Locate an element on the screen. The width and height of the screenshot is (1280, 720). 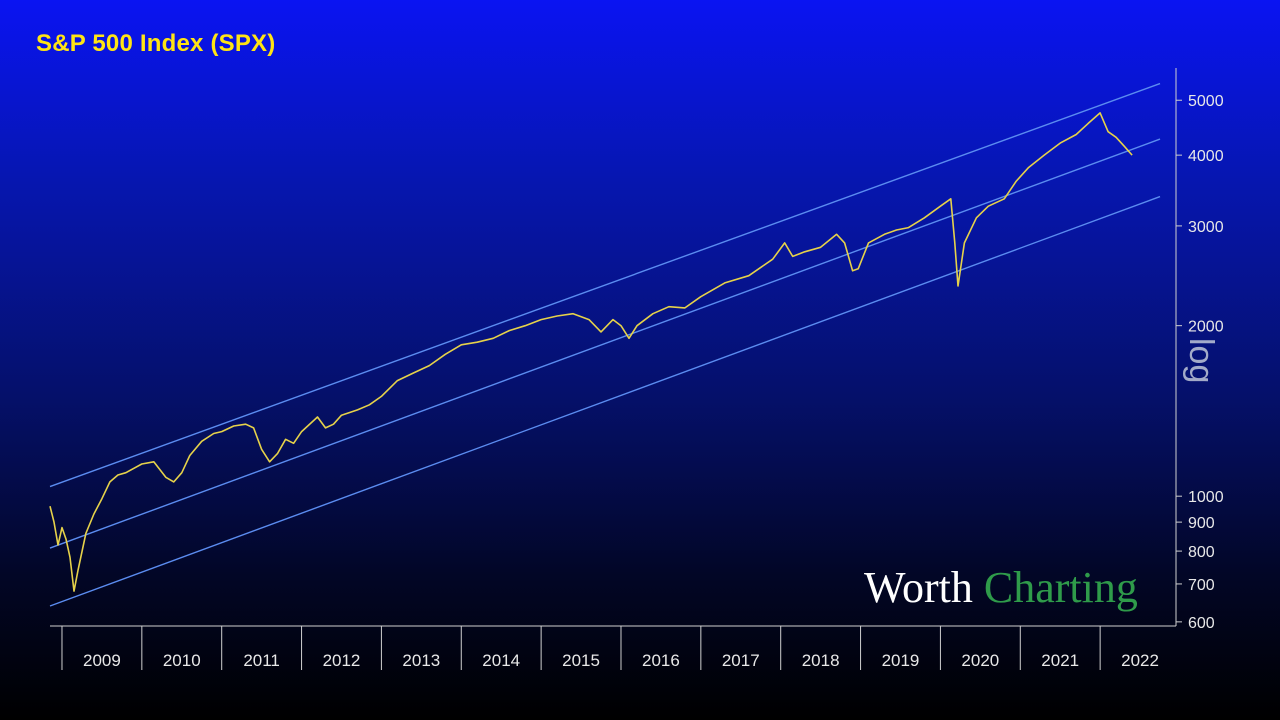
y-tick-label: 2000 is located at coordinates (1206, 327).